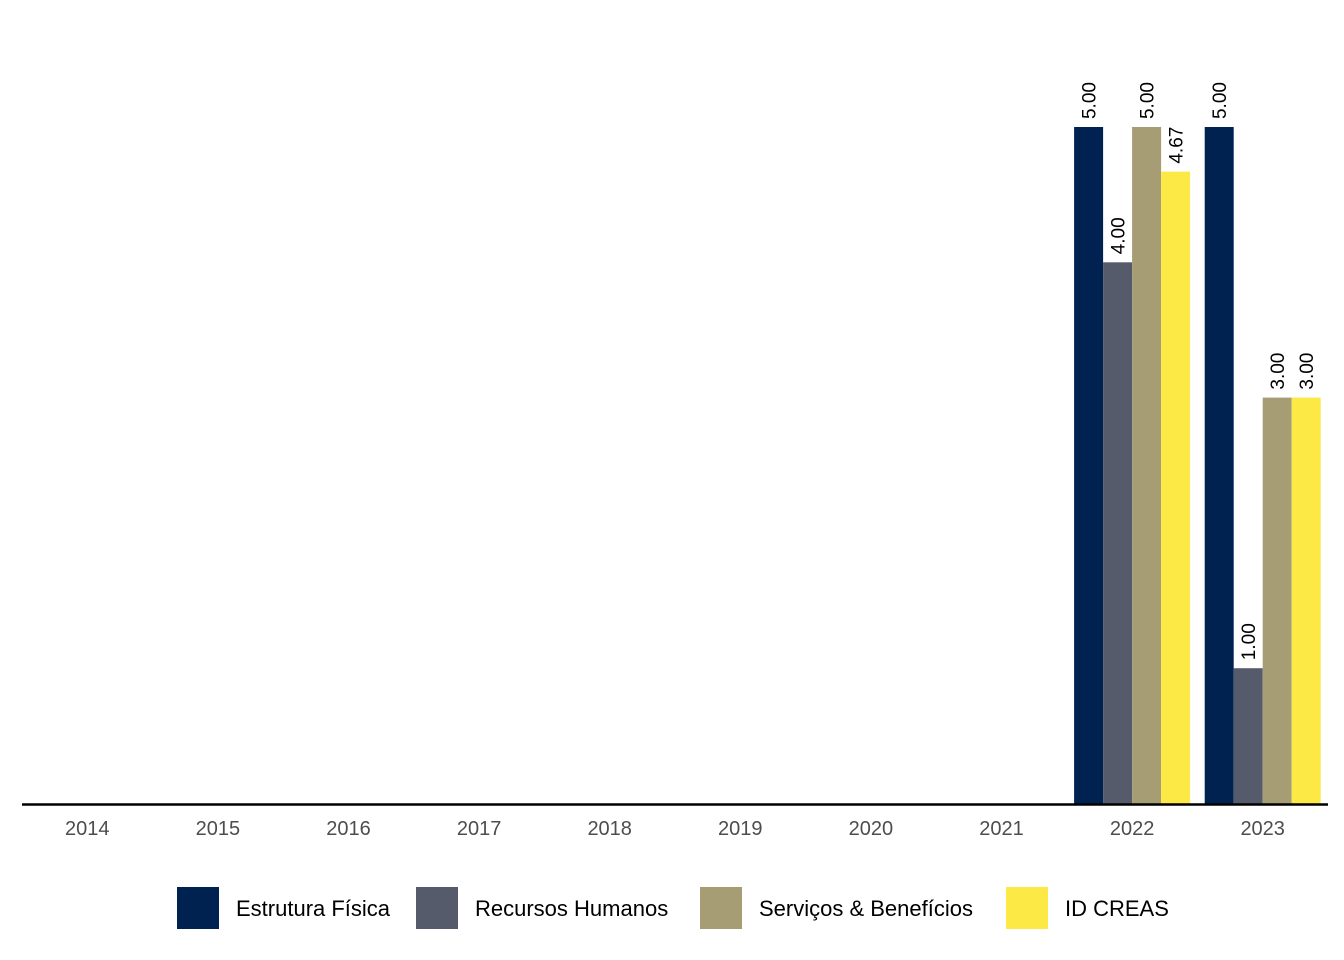  I want to click on bar-2022-s1, so click(1118, 533).